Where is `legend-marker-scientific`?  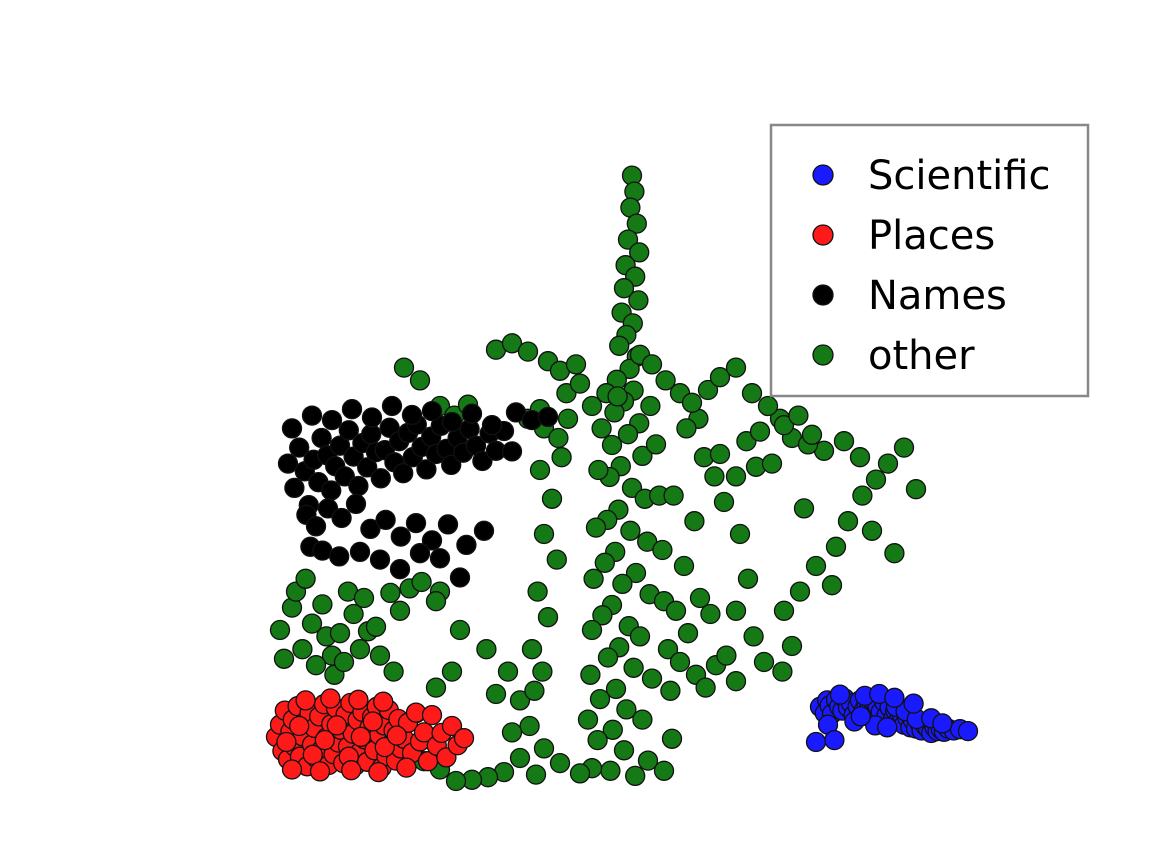
legend-marker-scientific is located at coordinates (823, 175).